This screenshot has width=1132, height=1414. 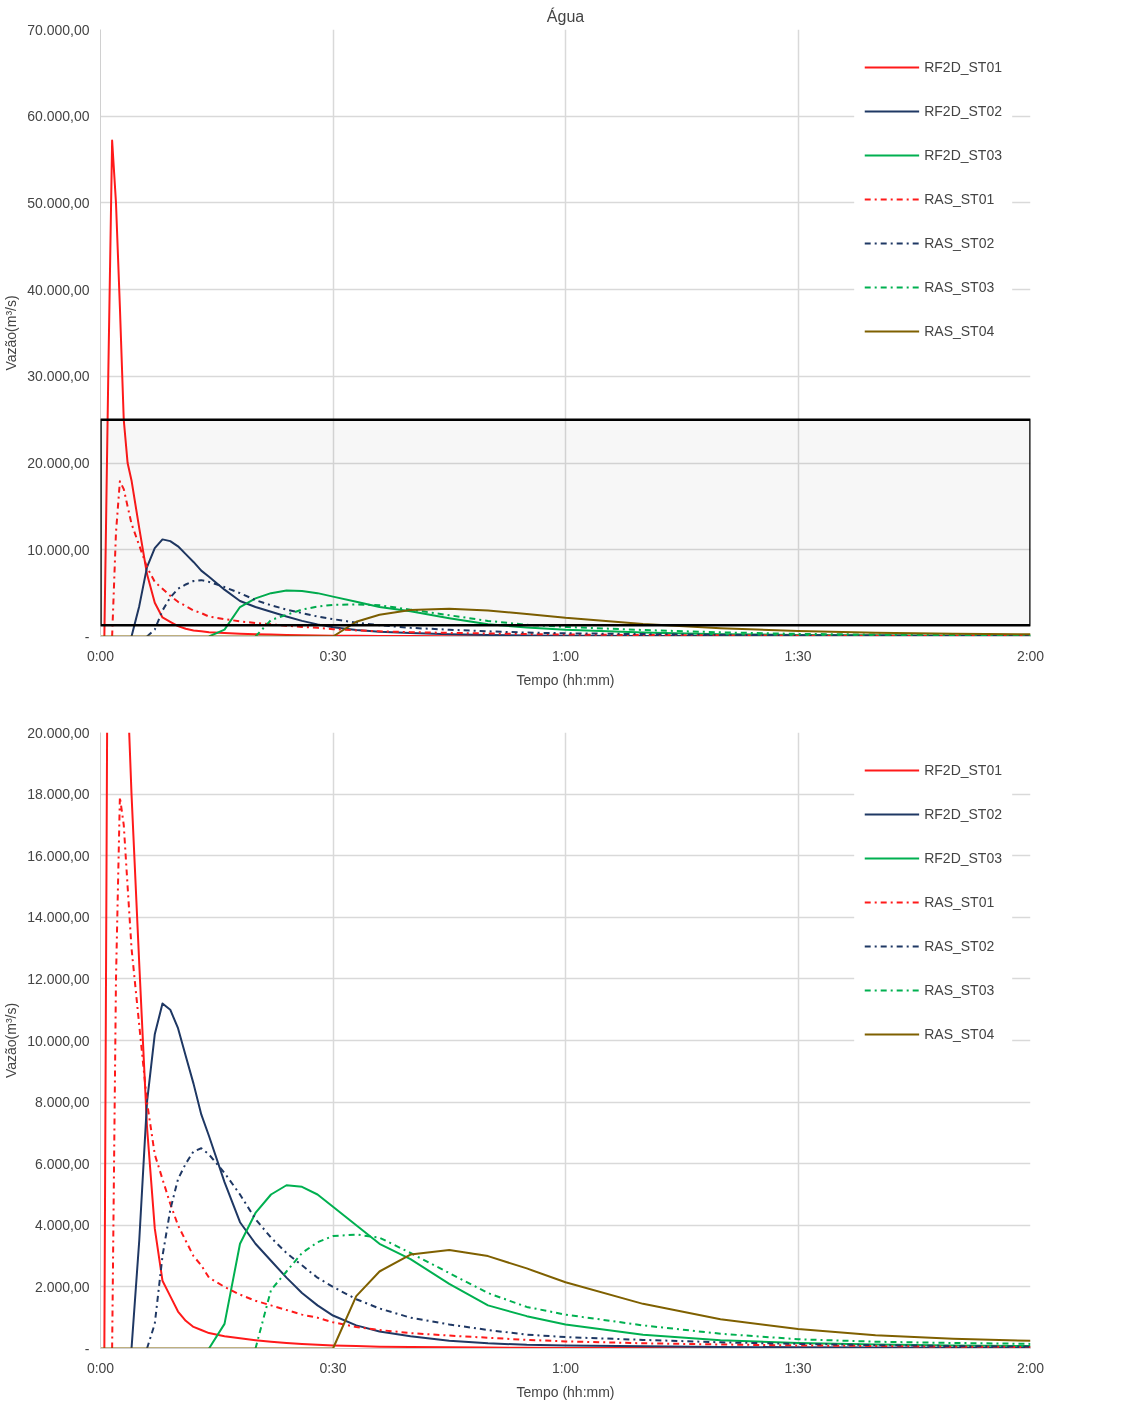 I want to click on y-tick-label: 40.000,00, so click(x=58, y=289).